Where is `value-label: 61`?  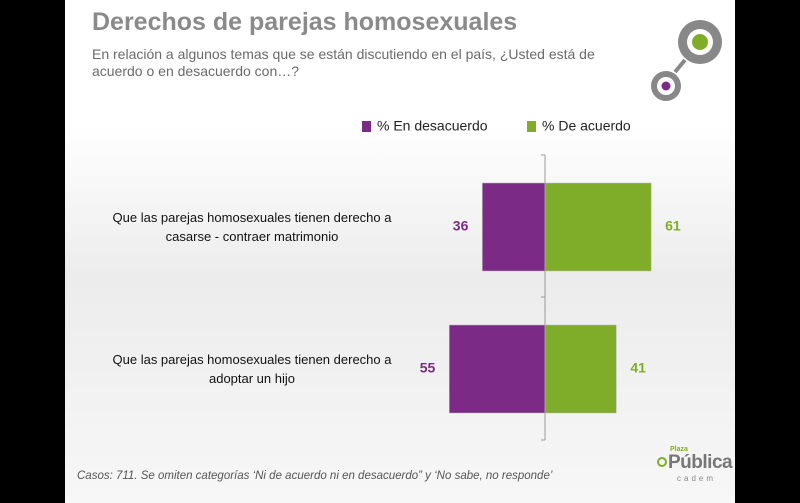 value-label: 61 is located at coordinates (673, 226).